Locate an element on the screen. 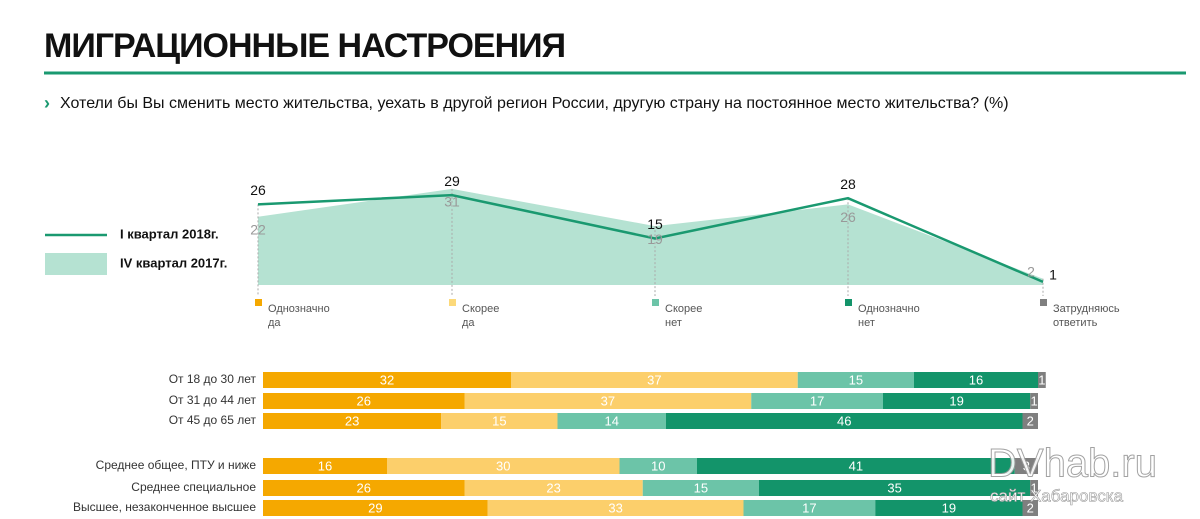  title: МИГРАЦИОННЫЕ НАСТРОЕНИЯ is located at coordinates (304, 46).